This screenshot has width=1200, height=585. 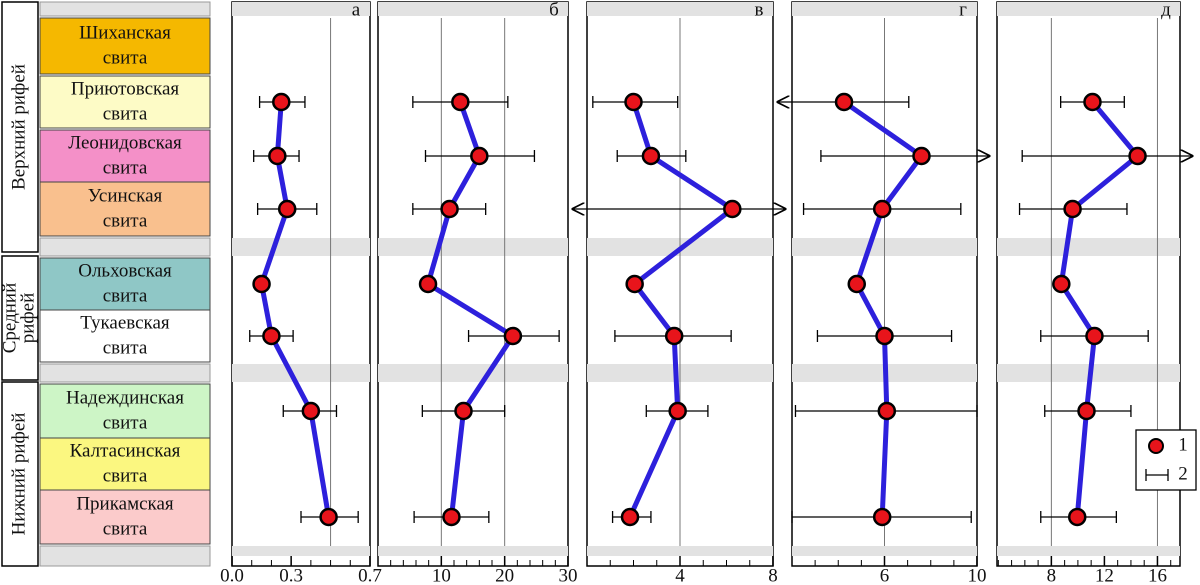 I want to click on era-label: Верхний рифей, so click(x=18, y=127).